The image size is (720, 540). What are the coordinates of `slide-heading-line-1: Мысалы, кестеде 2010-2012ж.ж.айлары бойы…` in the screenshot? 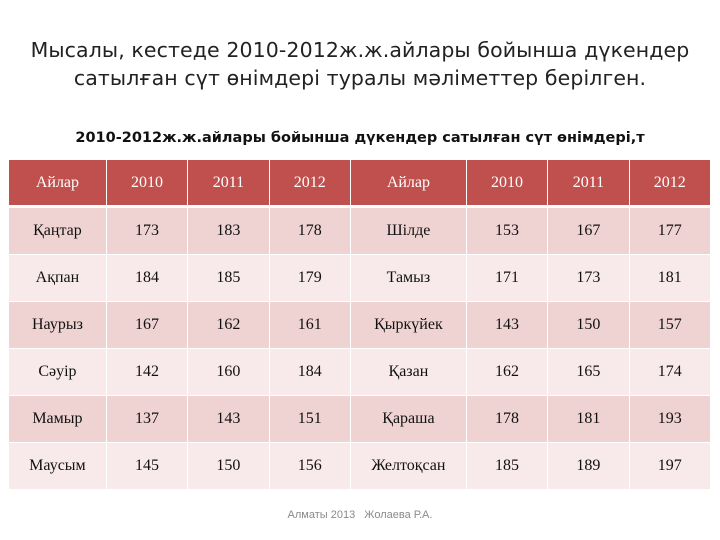 It's located at (360, 50).